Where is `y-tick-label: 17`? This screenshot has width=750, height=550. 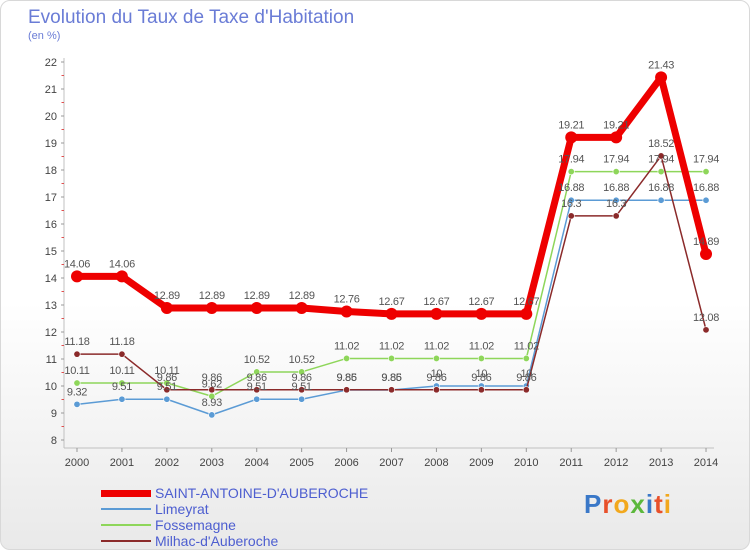
y-tick-label: 17 is located at coordinates (51, 198).